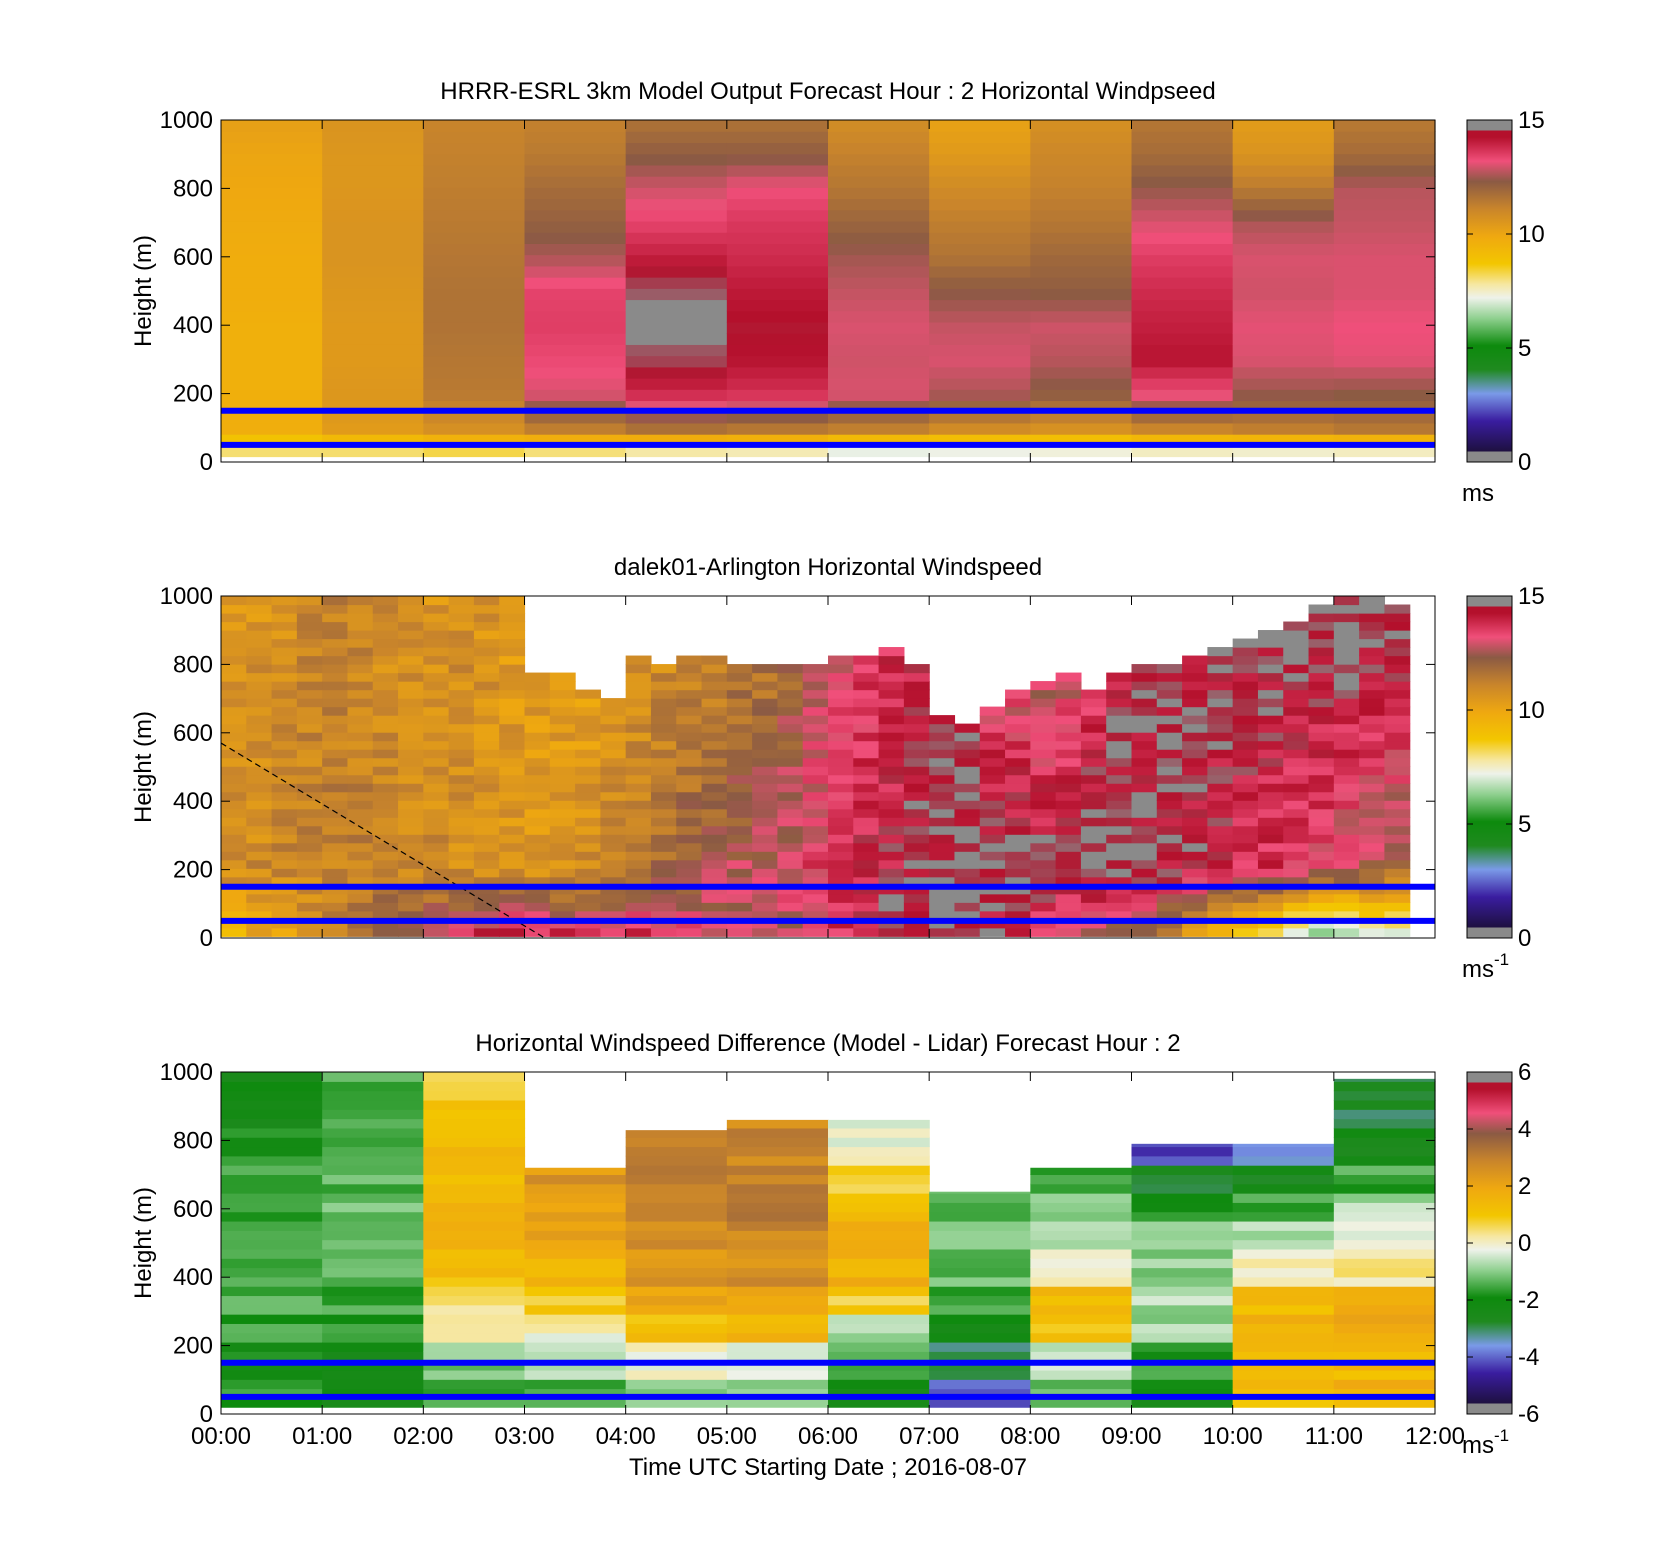 The height and width of the screenshot is (1561, 1680). Describe the element at coordinates (1528, 1414) in the screenshot. I see `colorbar-tick-label: -6` at that location.